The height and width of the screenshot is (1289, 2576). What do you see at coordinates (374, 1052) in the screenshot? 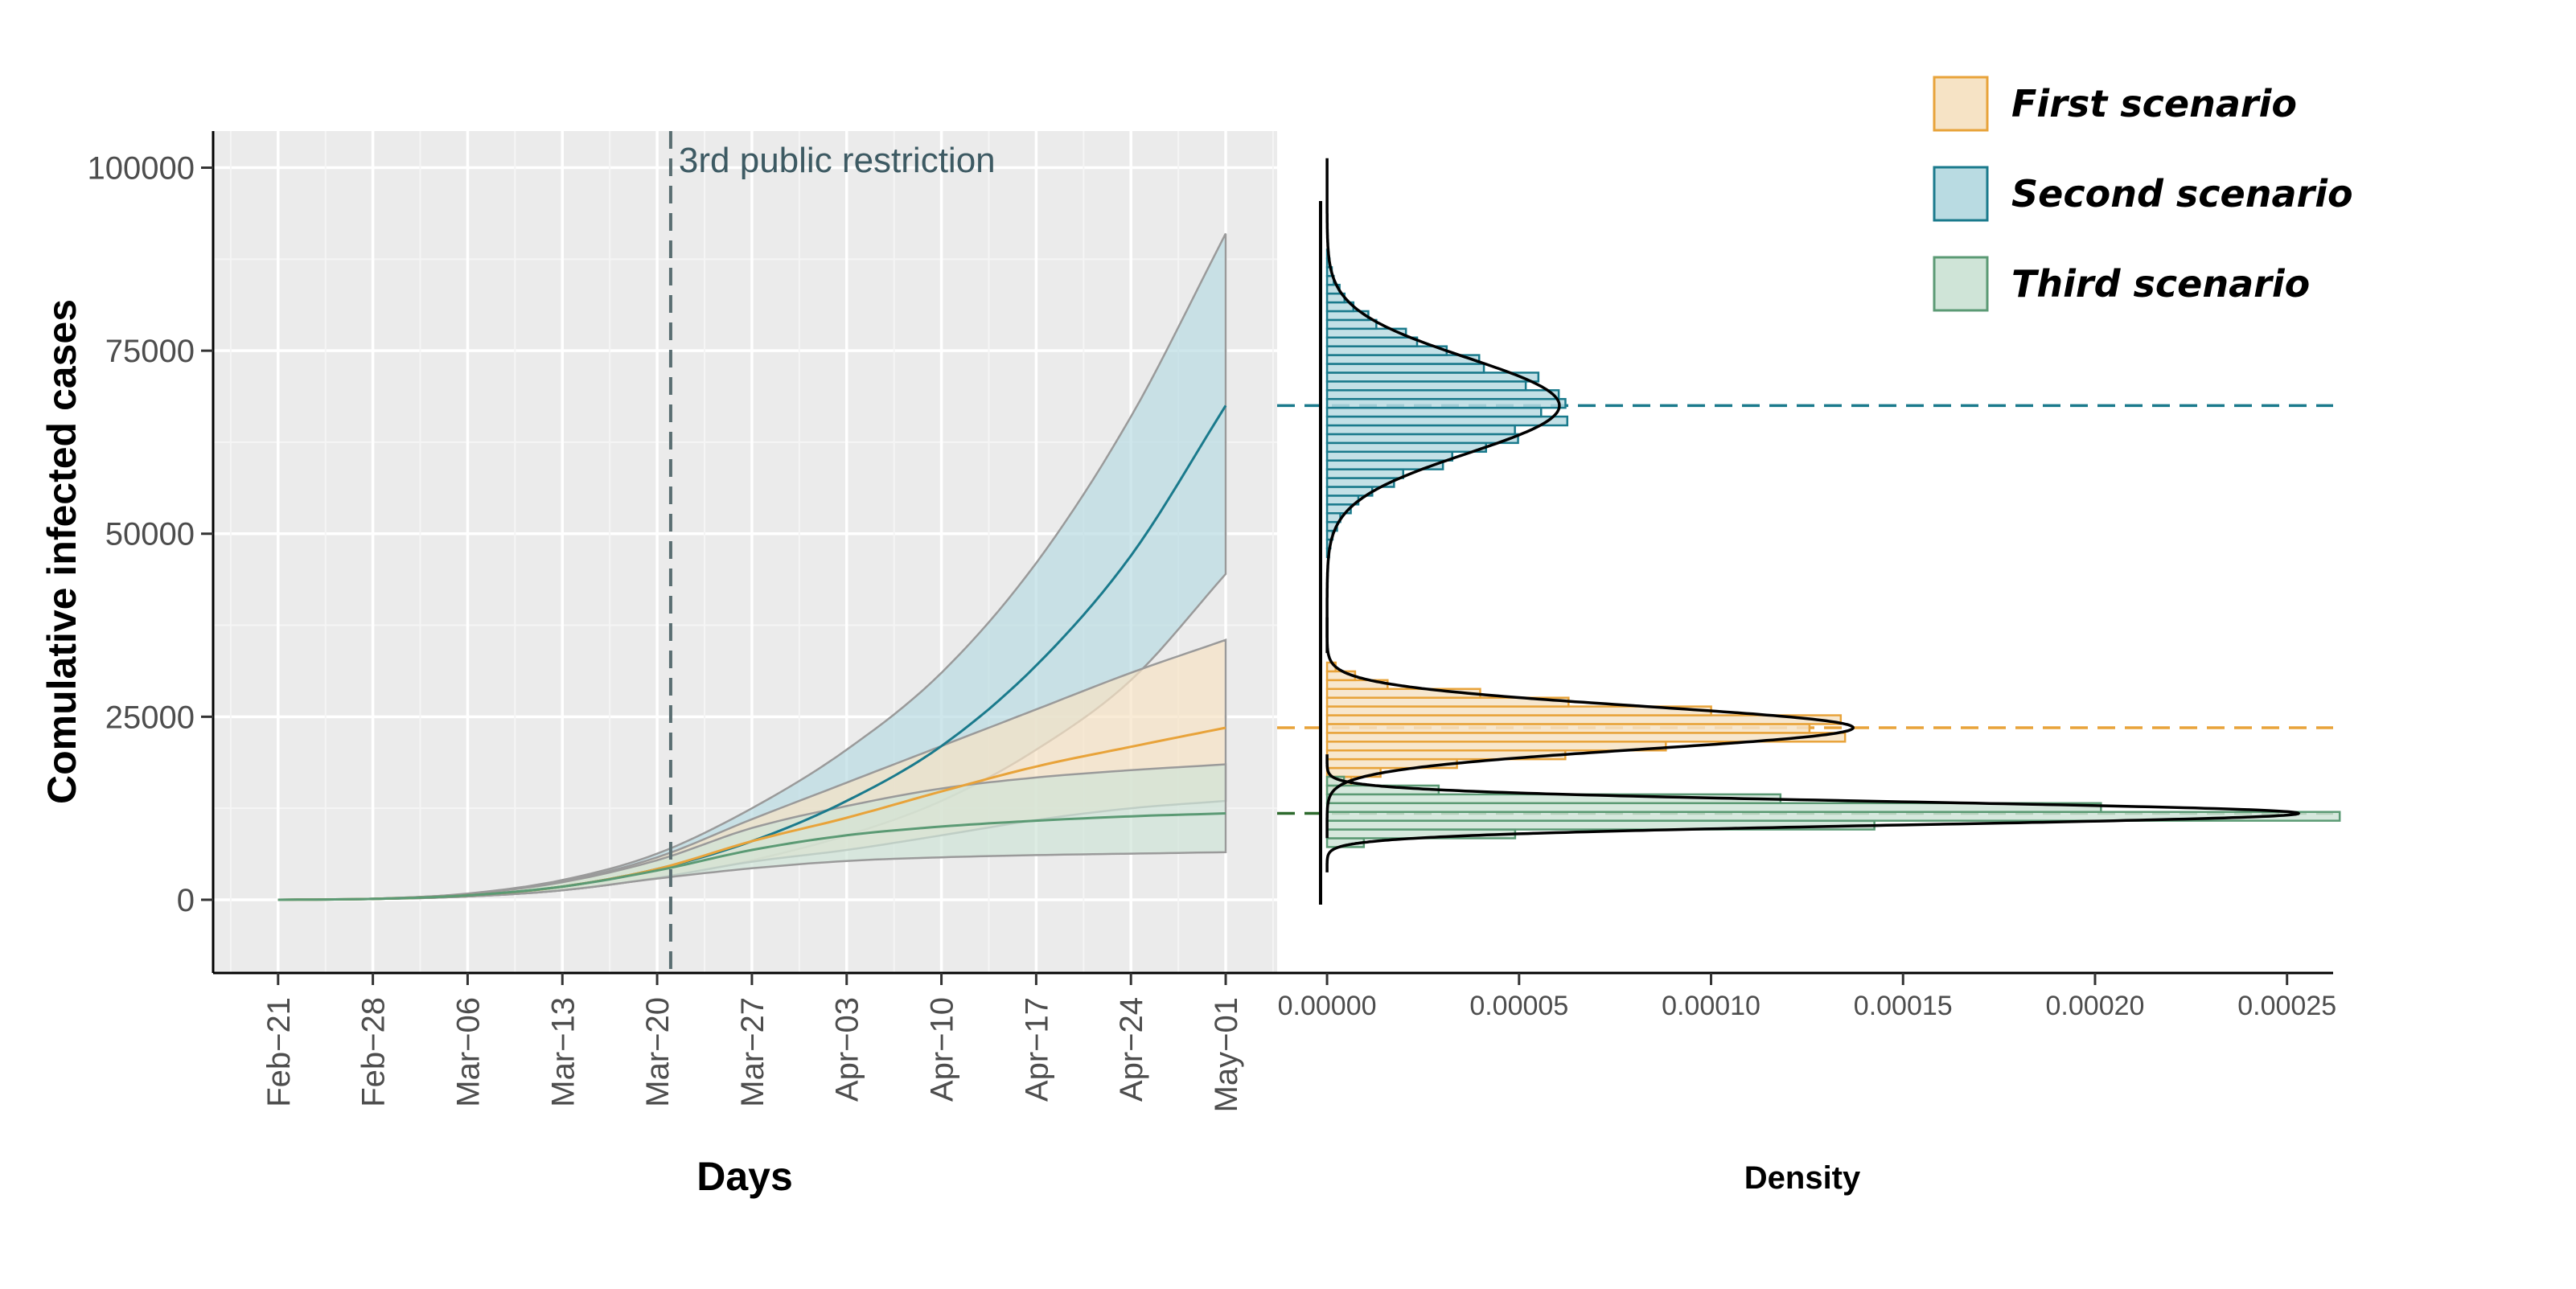
I see `x-tick-label: Feb−28` at bounding box center [374, 1052].